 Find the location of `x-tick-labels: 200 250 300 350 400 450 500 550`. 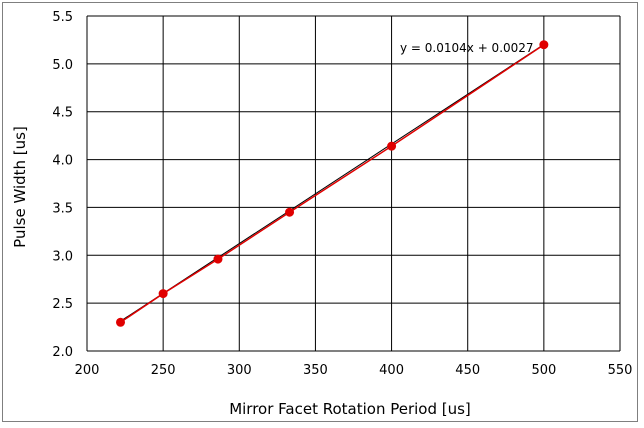

x-tick-labels: 200 250 300 350 400 450 500 550 is located at coordinates (354, 370).